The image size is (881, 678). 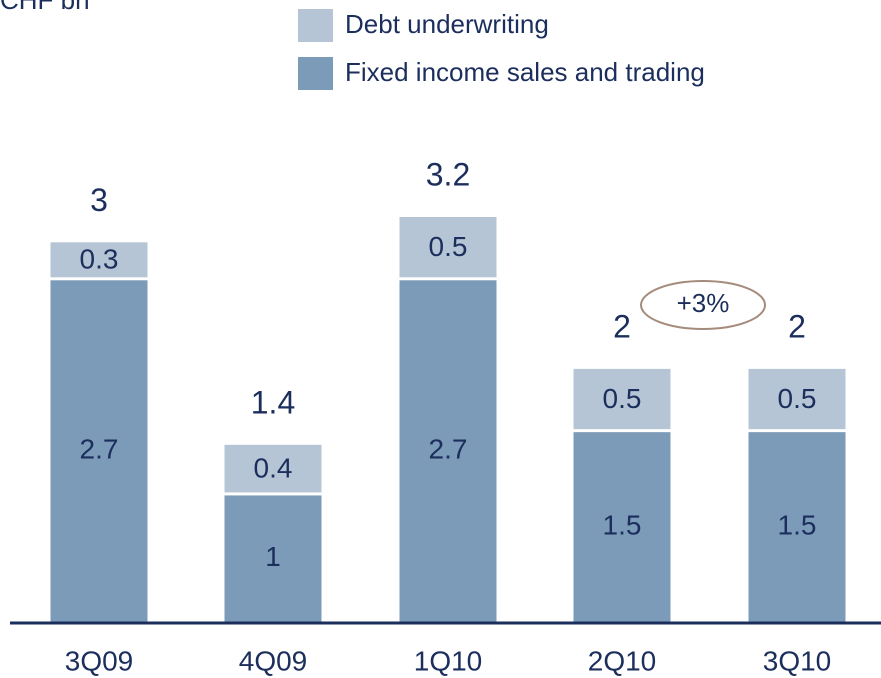 What do you see at coordinates (448, 660) in the screenshot?
I see `x-tick-label: 1Q10` at bounding box center [448, 660].